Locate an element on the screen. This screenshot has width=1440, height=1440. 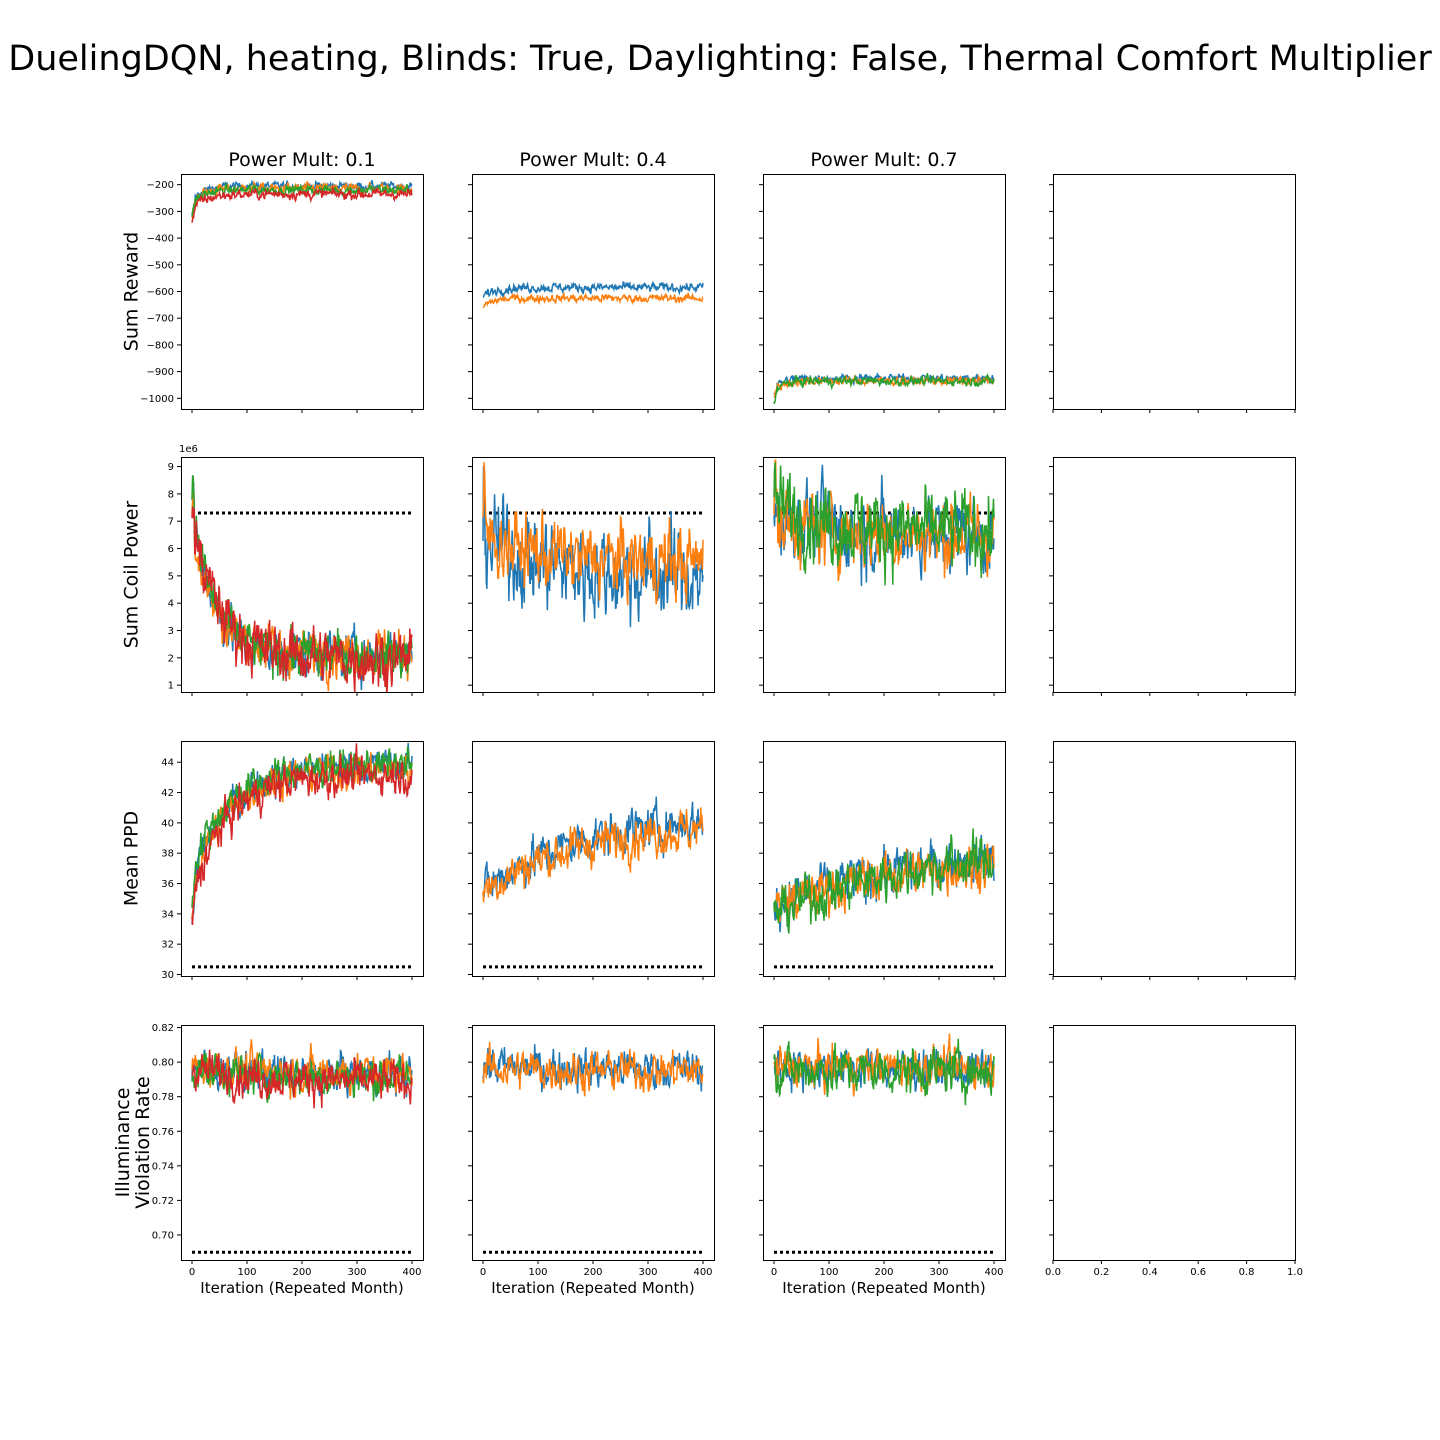
y-tick-label: 0.76 is located at coordinates (163, 1132).